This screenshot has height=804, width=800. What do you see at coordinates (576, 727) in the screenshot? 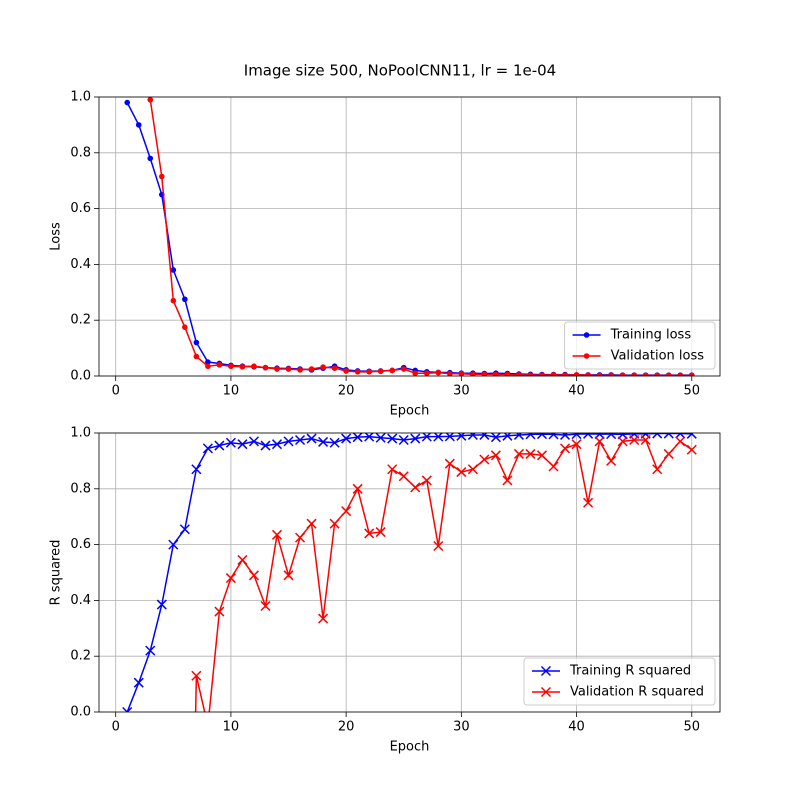
I see `x-tick-label: 40` at bounding box center [576, 727].